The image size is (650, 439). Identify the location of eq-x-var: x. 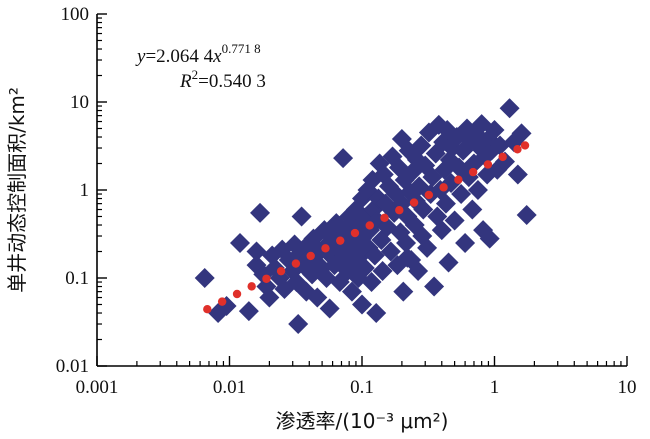
(217, 56).